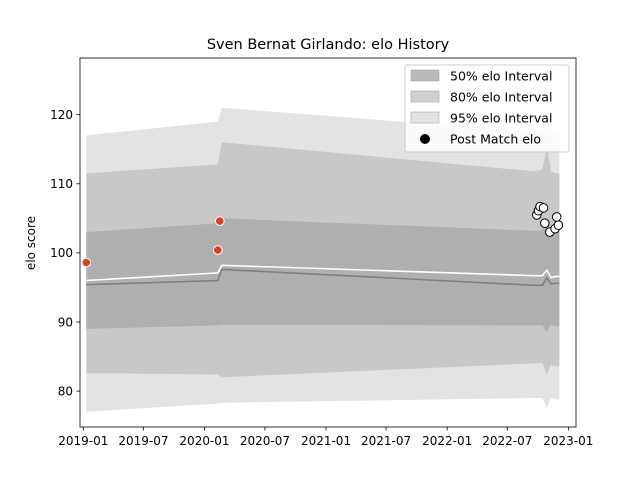  What do you see at coordinates (204, 441) in the screenshot?
I see `x-tick-label: 2020-01` at bounding box center [204, 441].